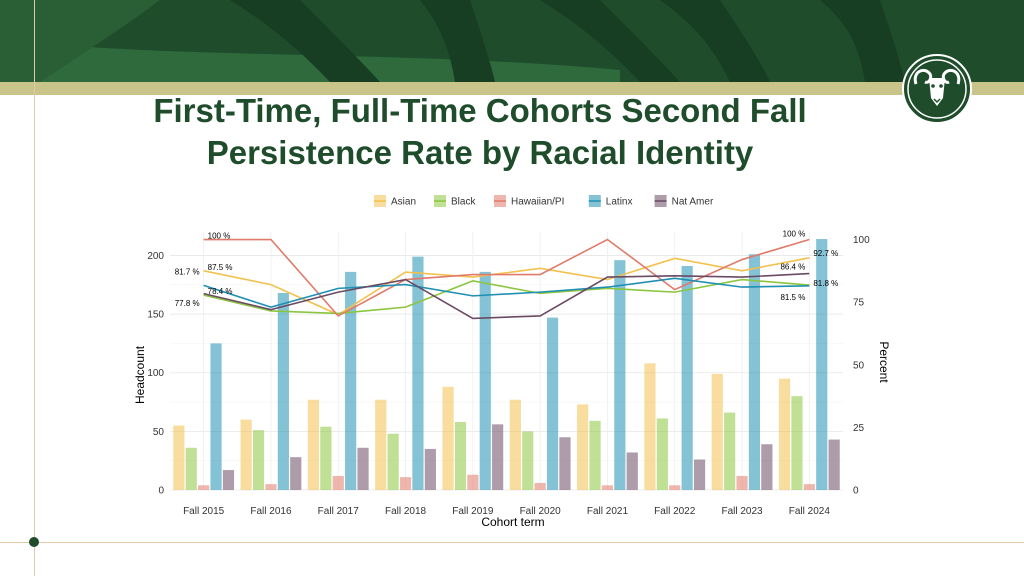 The height and width of the screenshot is (576, 1024). I want to click on gold-band, so click(512, 88).